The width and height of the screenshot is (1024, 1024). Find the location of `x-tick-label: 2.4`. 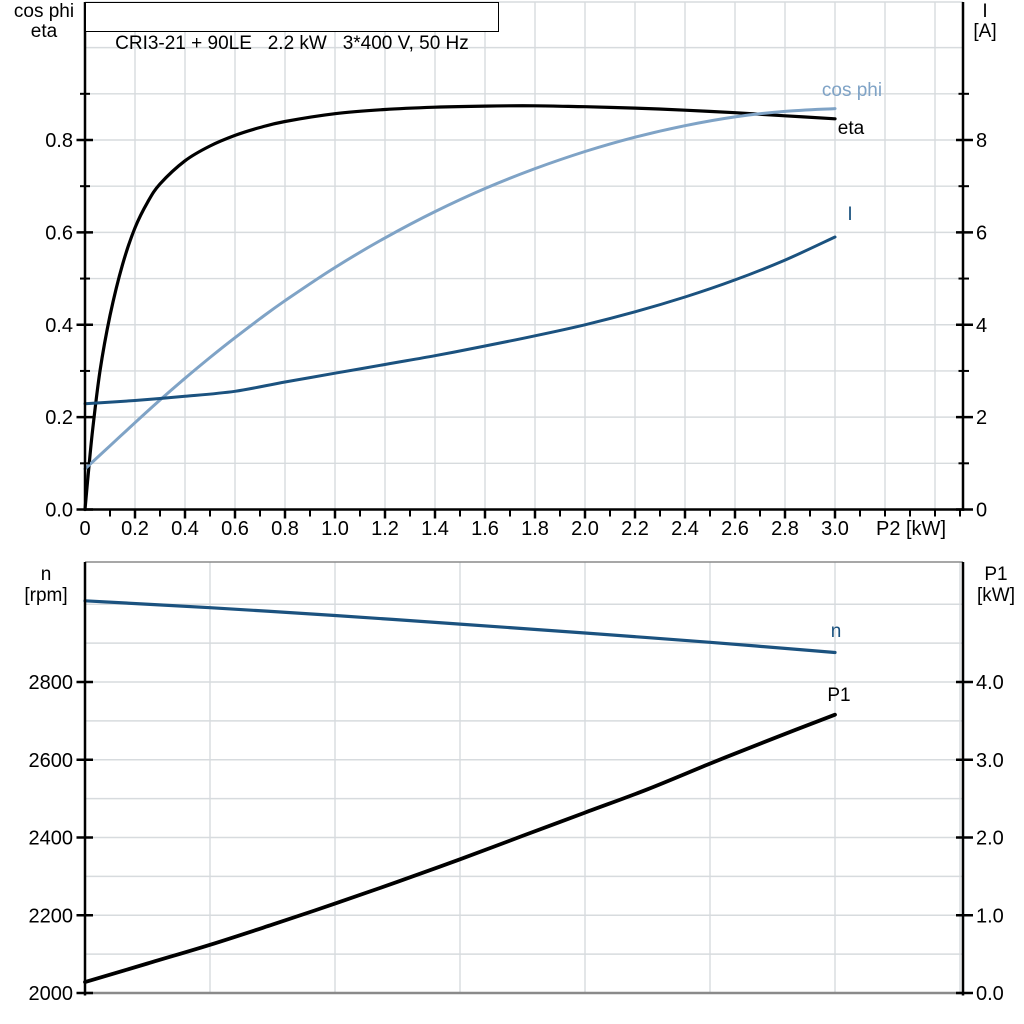

x-tick-label: 2.4 is located at coordinates (685, 529).